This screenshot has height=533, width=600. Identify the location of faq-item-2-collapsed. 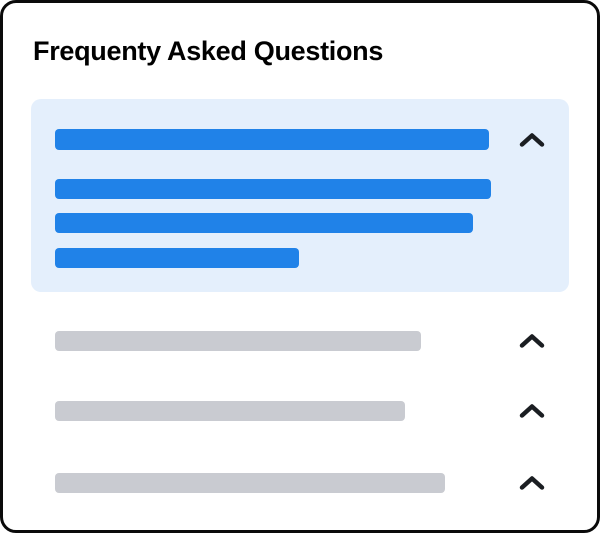
(300, 341).